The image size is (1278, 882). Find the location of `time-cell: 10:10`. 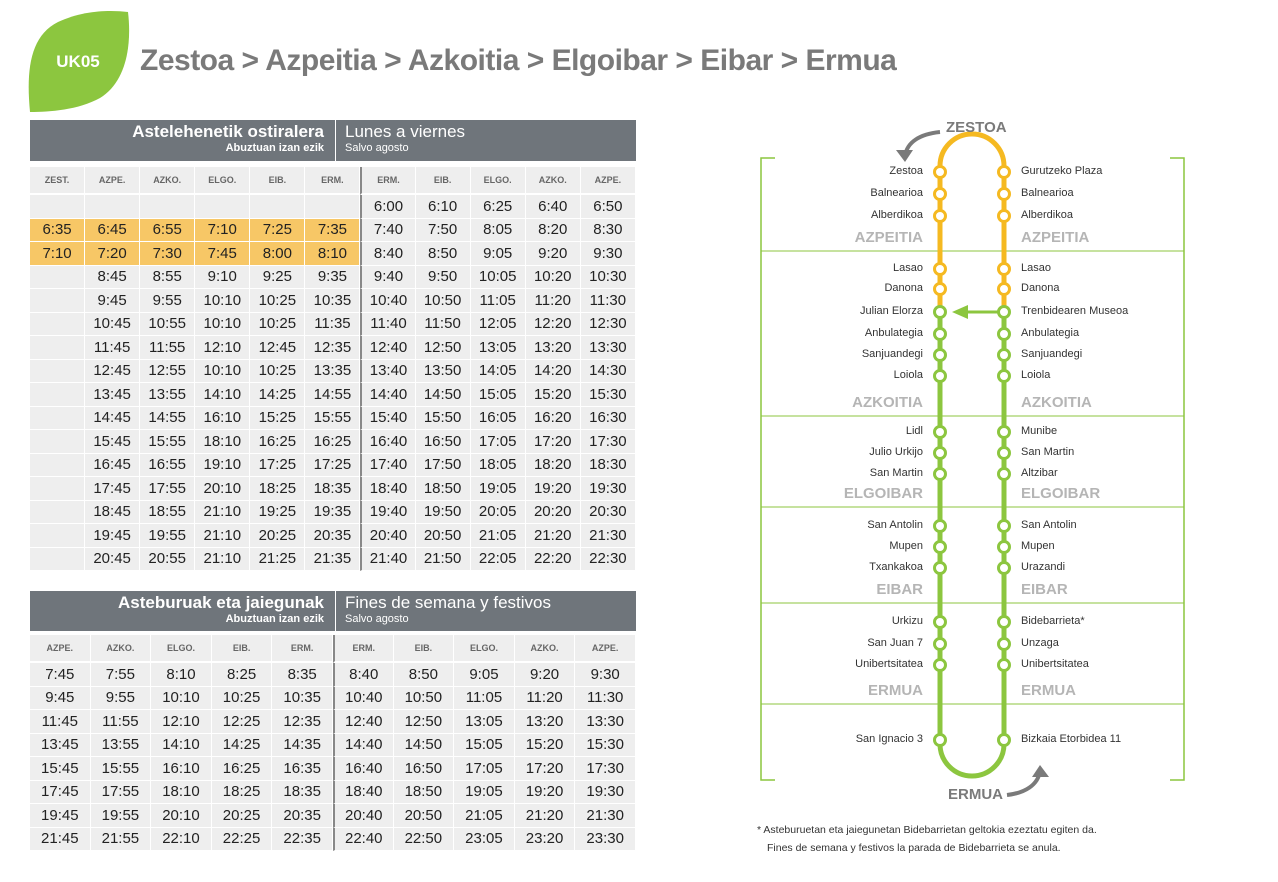

time-cell: 10:10 is located at coordinates (223, 371).